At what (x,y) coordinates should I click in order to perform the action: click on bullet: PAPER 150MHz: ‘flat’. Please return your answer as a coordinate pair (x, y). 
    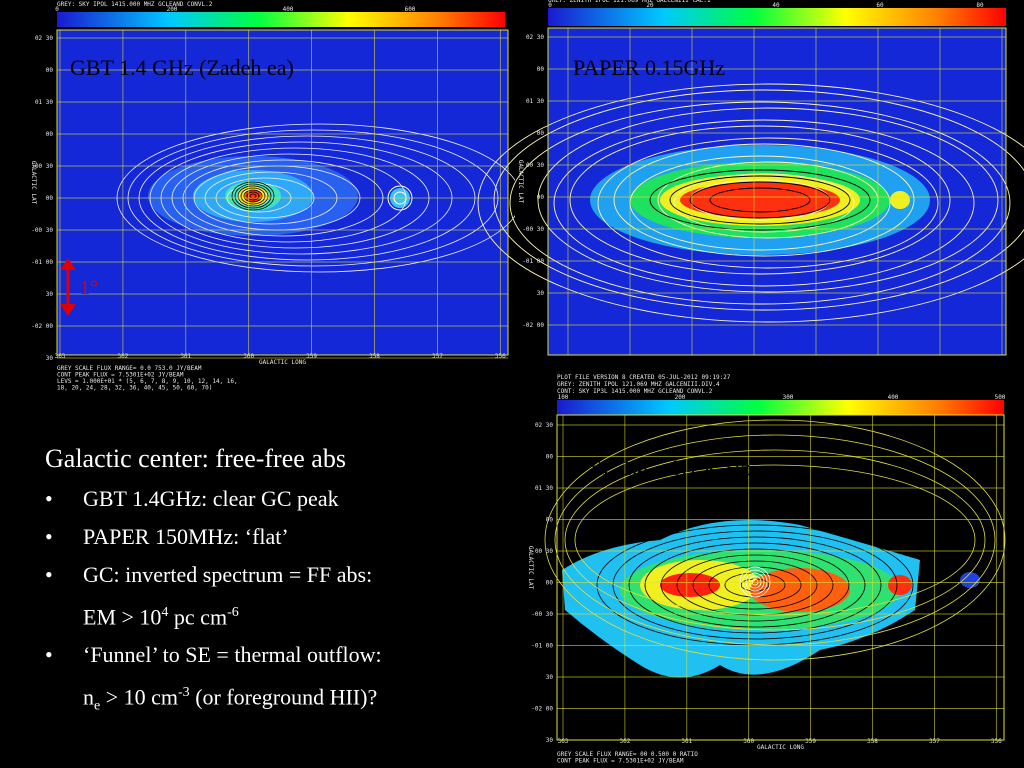
    Looking at the image, I should click on (213, 537).